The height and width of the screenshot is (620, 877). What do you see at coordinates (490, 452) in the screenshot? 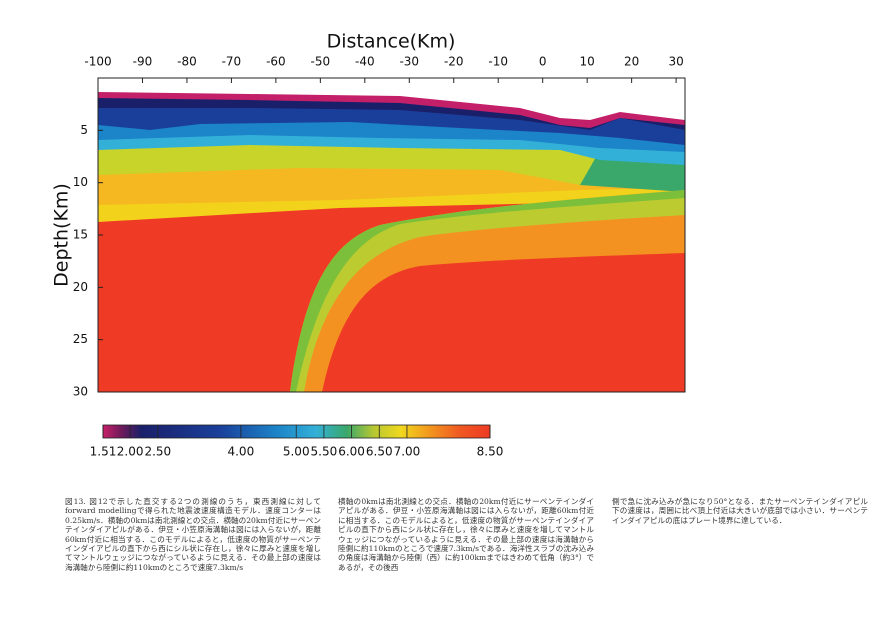
I see `colorbar-tick-label: 8.50` at bounding box center [490, 452].